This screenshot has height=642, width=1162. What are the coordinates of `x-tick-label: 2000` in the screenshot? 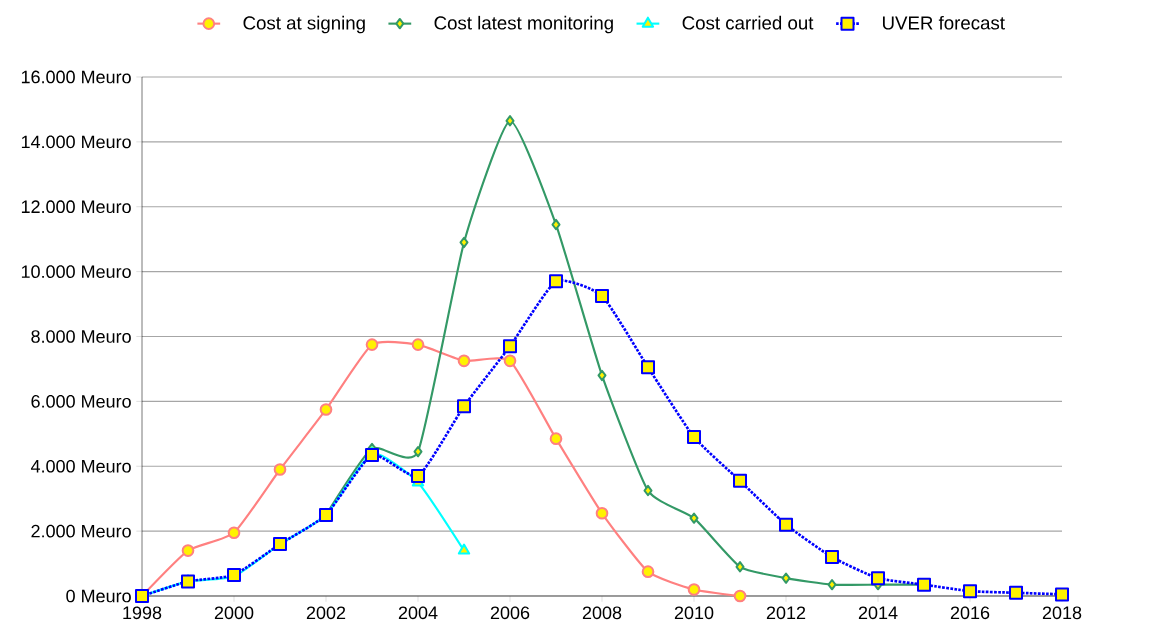 It's located at (234, 613).